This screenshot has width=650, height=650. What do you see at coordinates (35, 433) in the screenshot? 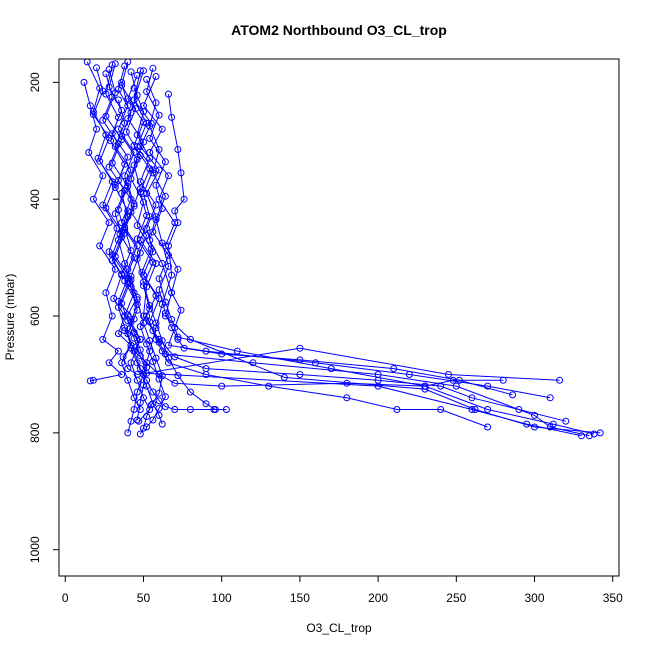
I see `y-tick-label: 800` at bounding box center [35, 433].